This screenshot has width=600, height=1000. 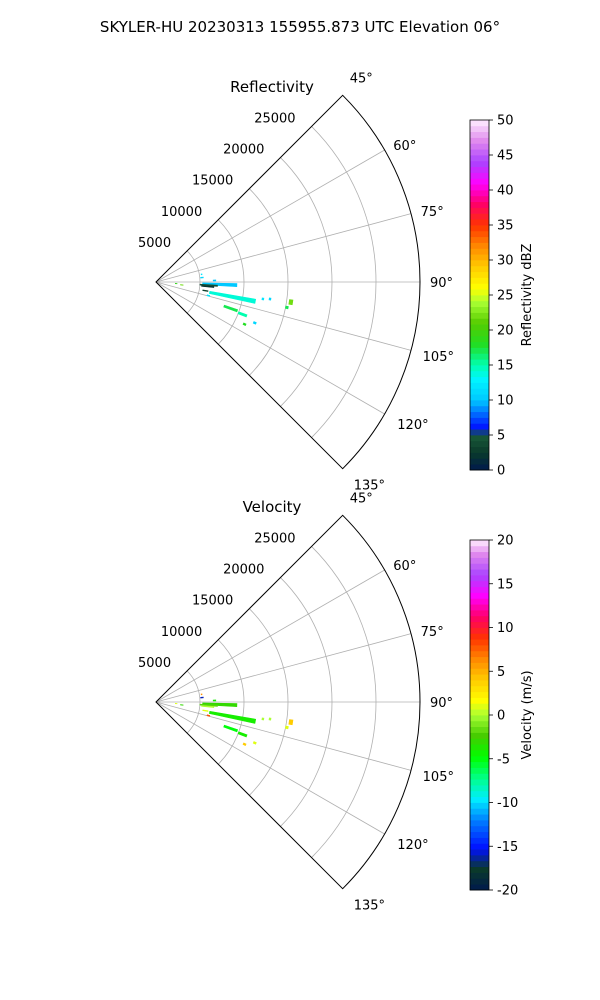 What do you see at coordinates (505, 121) in the screenshot?
I see `colorbar-tick-label: 50` at bounding box center [505, 121].